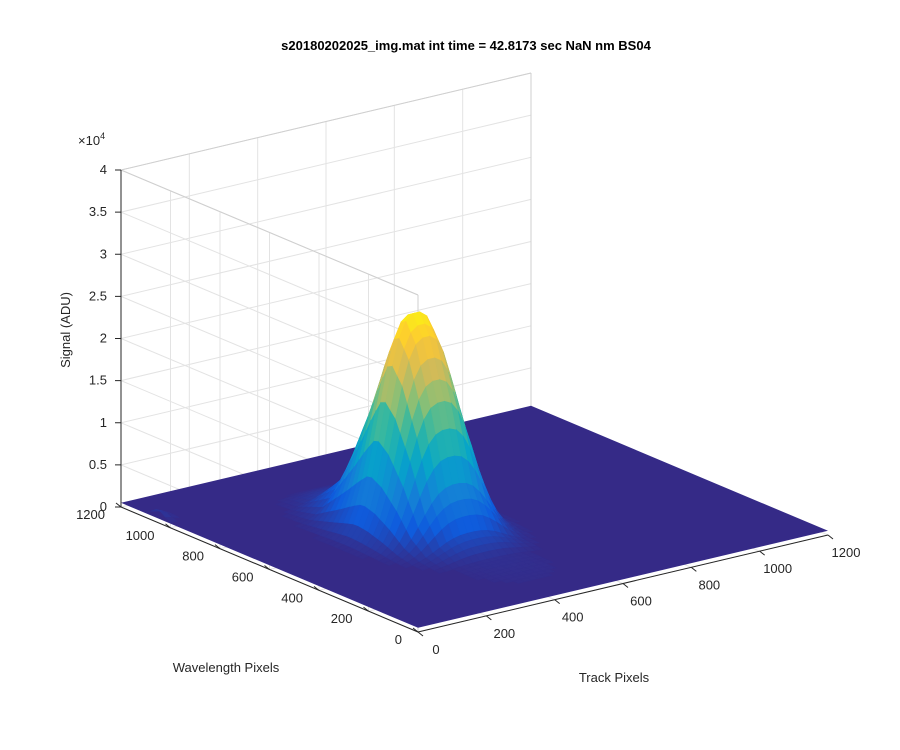 This screenshot has width=900, height=750. What do you see at coordinates (140, 535) in the screenshot?
I see `y-tick-label: 1000` at bounding box center [140, 535].